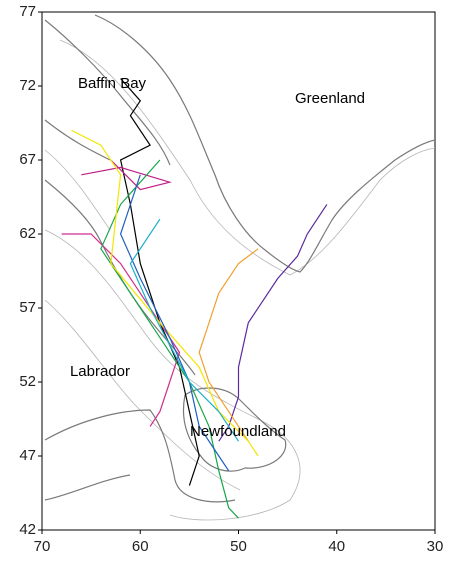 The width and height of the screenshot is (451, 561). Describe the element at coordinates (435, 546) in the screenshot. I see `x-tick-label: 30` at that location.